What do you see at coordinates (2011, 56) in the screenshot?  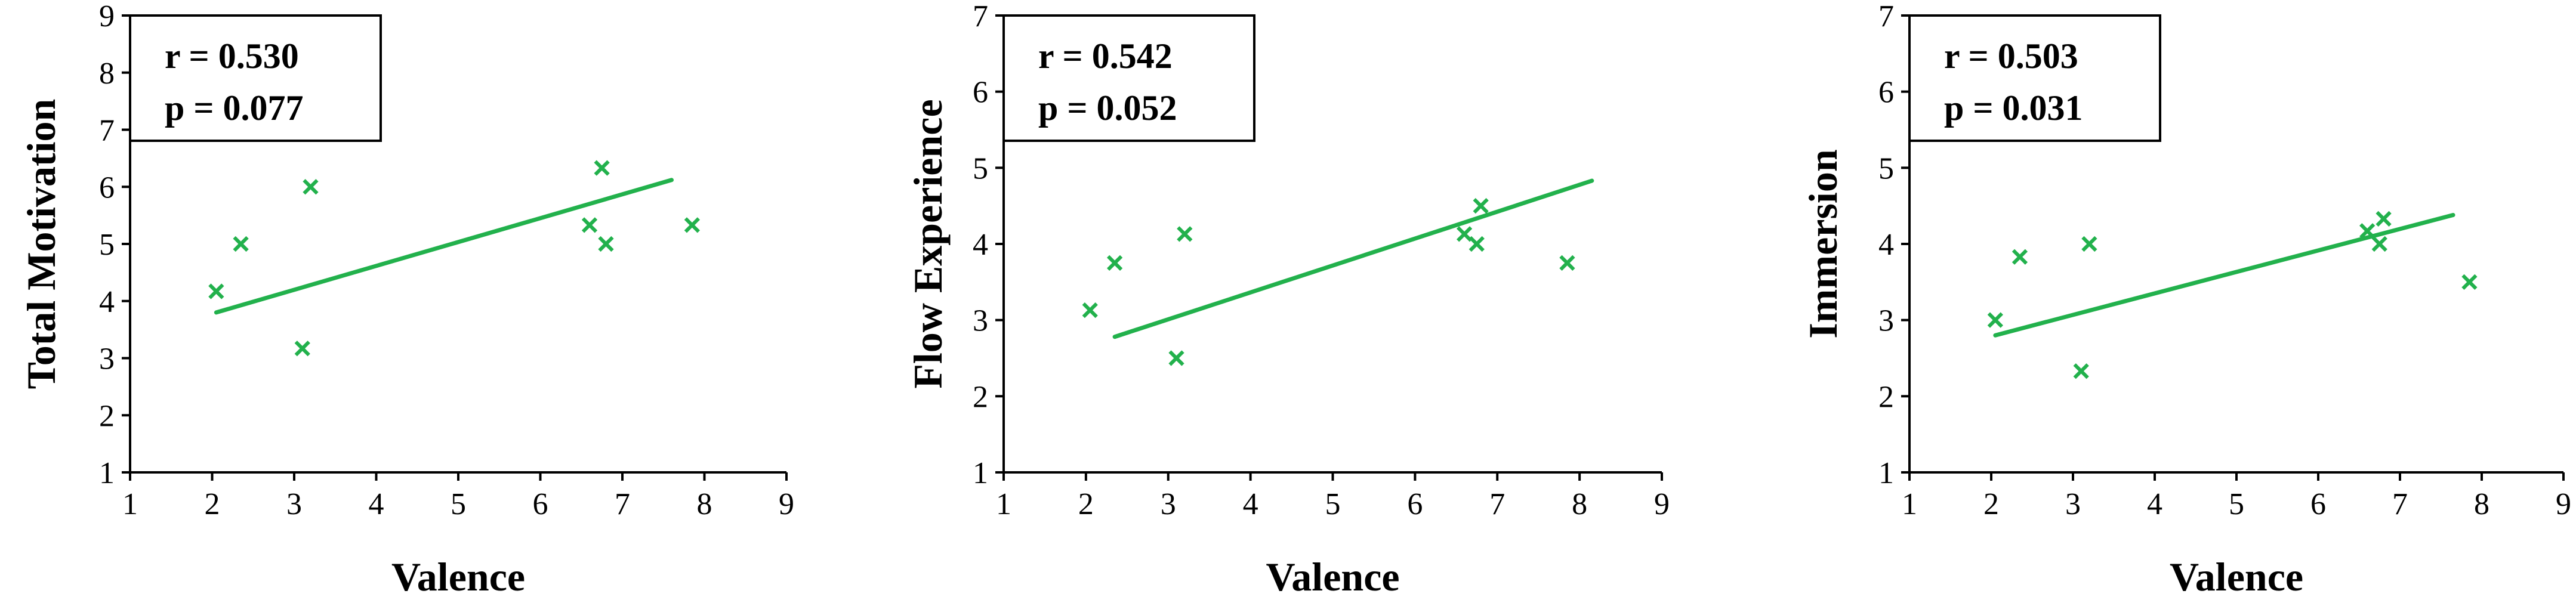 I see `stat-r-value: r = 0.503` at bounding box center [2011, 56].